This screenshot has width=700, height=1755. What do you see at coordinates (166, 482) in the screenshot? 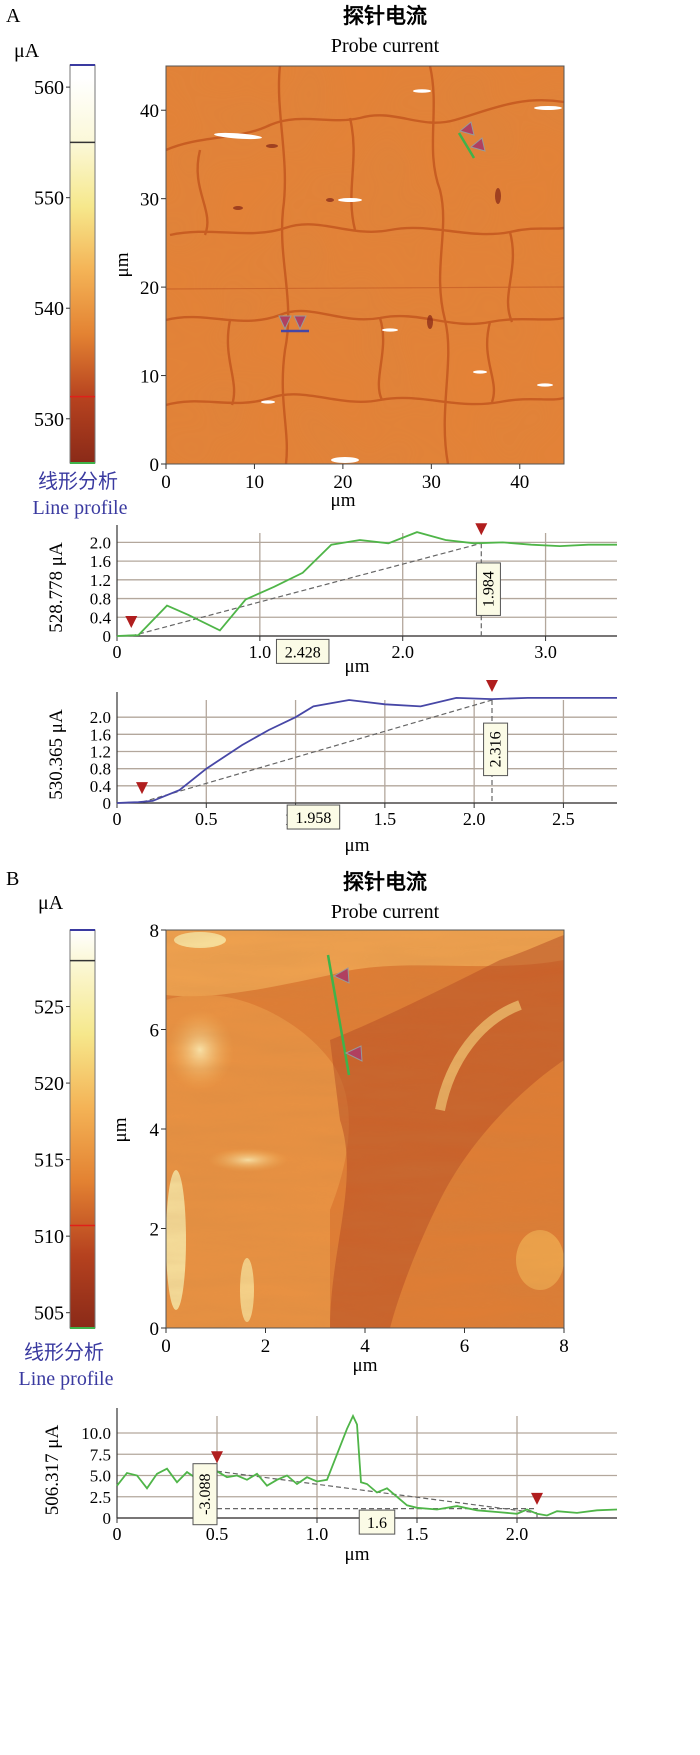
I see `panel_a-map-xtick-label: 0` at bounding box center [166, 482].